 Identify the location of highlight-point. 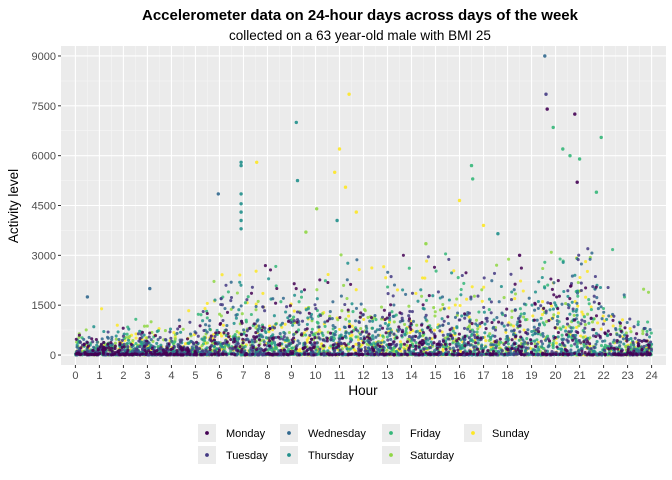
(87, 297).